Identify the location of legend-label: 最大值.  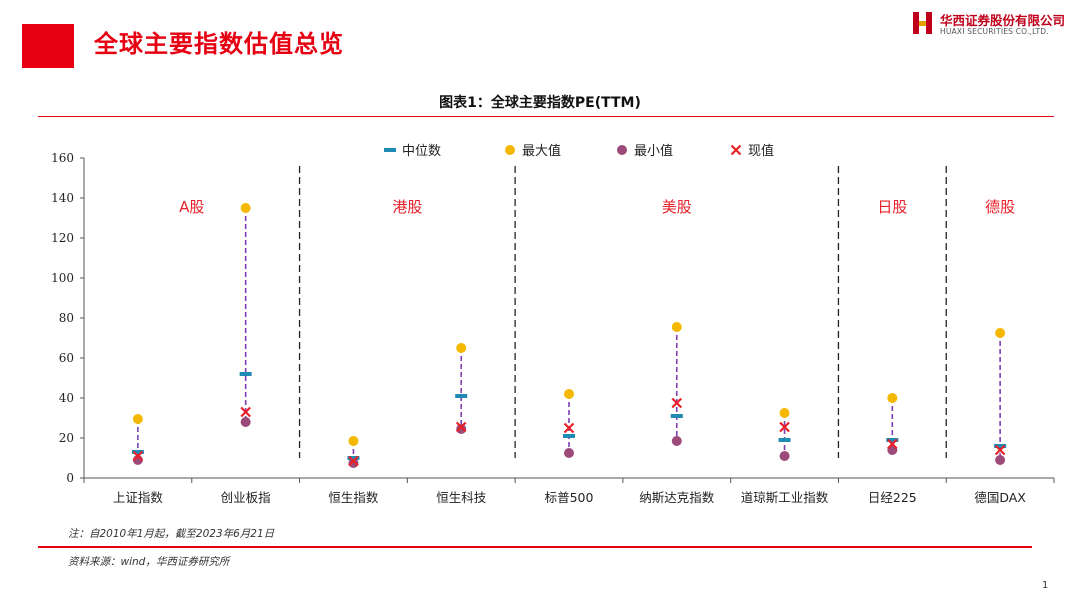
(541, 151).